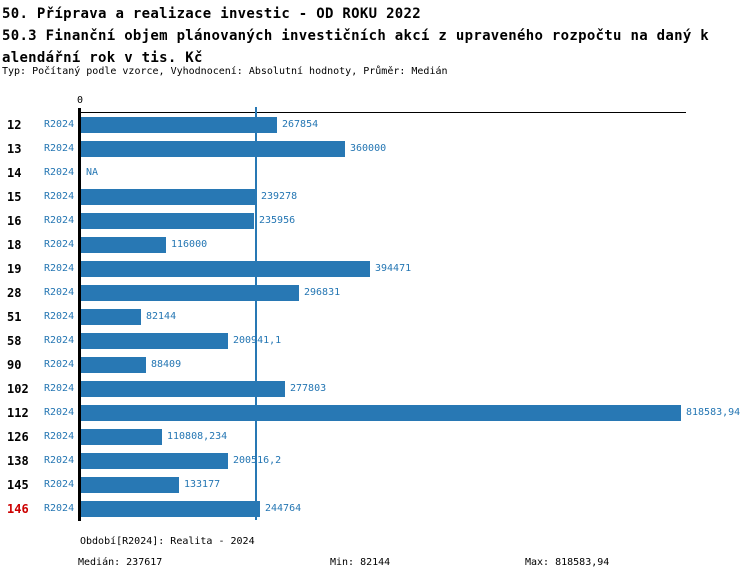 This screenshot has width=750, height=582. What do you see at coordinates (14, 197) in the screenshot?
I see `row-id-label: 15` at bounding box center [14, 197].